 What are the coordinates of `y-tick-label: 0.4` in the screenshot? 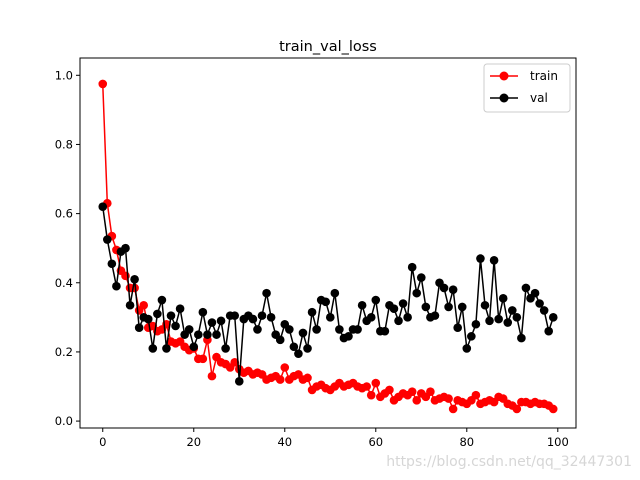 It's located at (64, 283).